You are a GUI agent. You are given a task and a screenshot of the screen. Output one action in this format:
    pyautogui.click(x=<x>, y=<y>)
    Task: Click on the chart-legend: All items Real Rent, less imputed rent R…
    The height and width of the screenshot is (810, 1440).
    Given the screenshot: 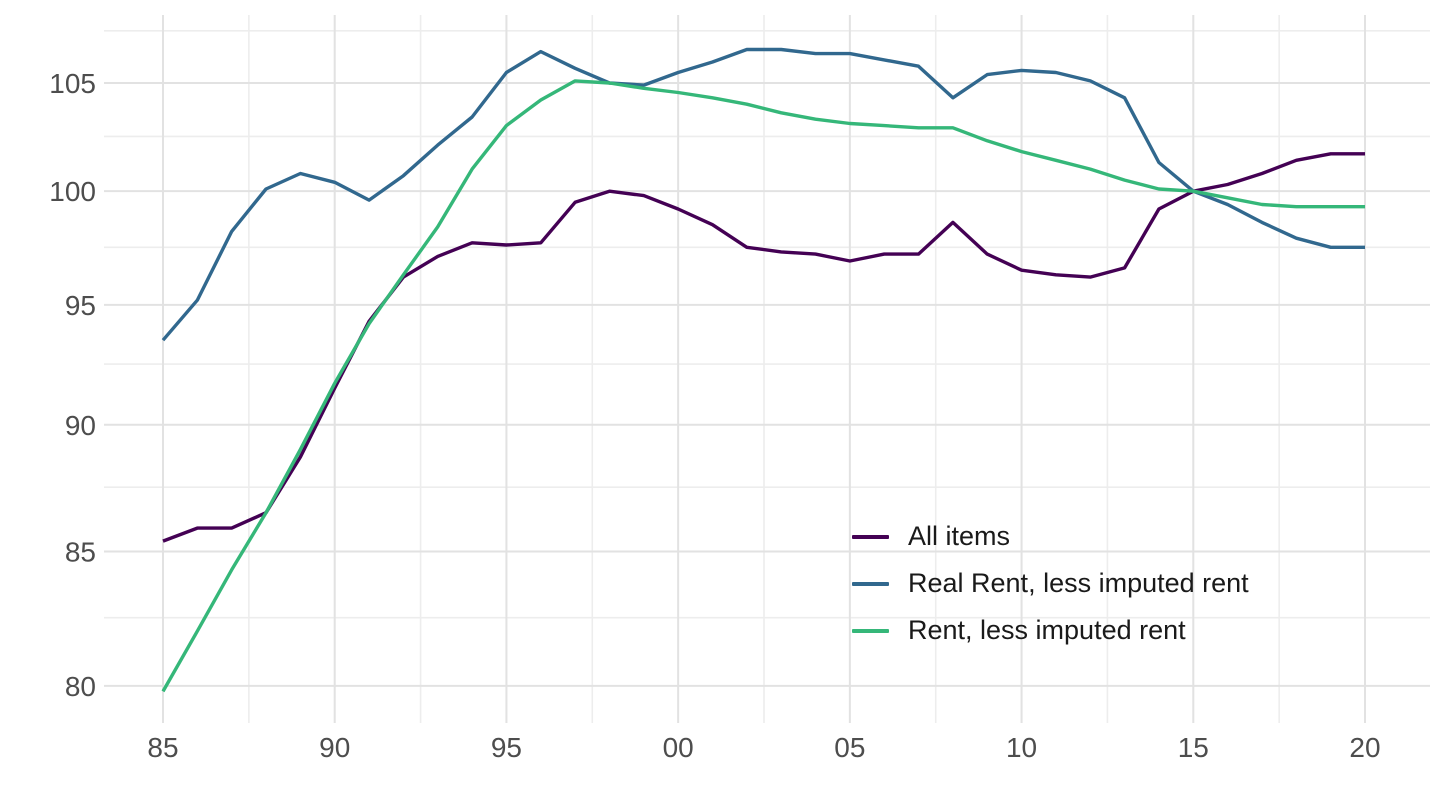 What is the action you would take?
    pyautogui.click(x=1050, y=583)
    